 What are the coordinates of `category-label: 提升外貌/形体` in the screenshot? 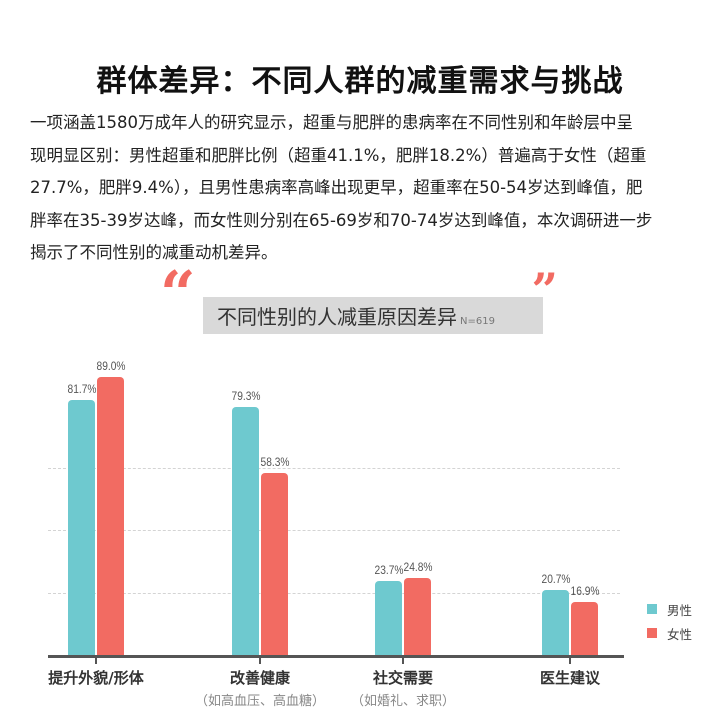 It's located at (96, 678).